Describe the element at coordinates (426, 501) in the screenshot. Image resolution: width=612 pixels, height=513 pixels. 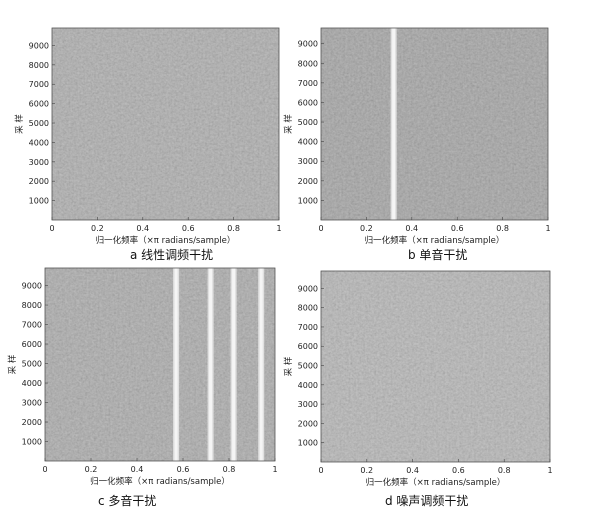
I see `caption-d: d 噪声调频干扰` at that location.